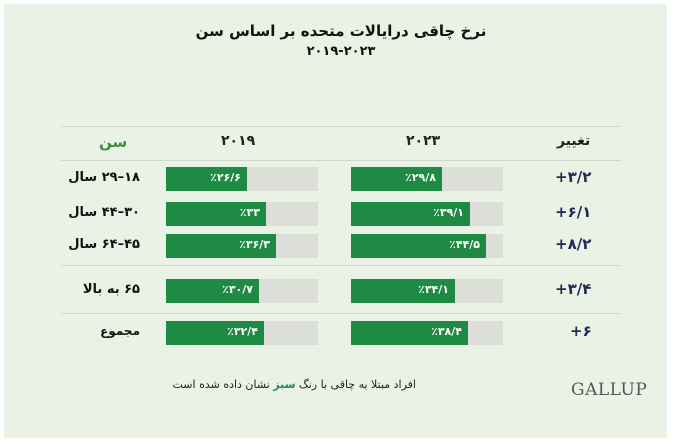 The image size is (682, 447). I want to click on bar-track-۲۰۲۳: ٪۳۴/۱, so click(427, 291).